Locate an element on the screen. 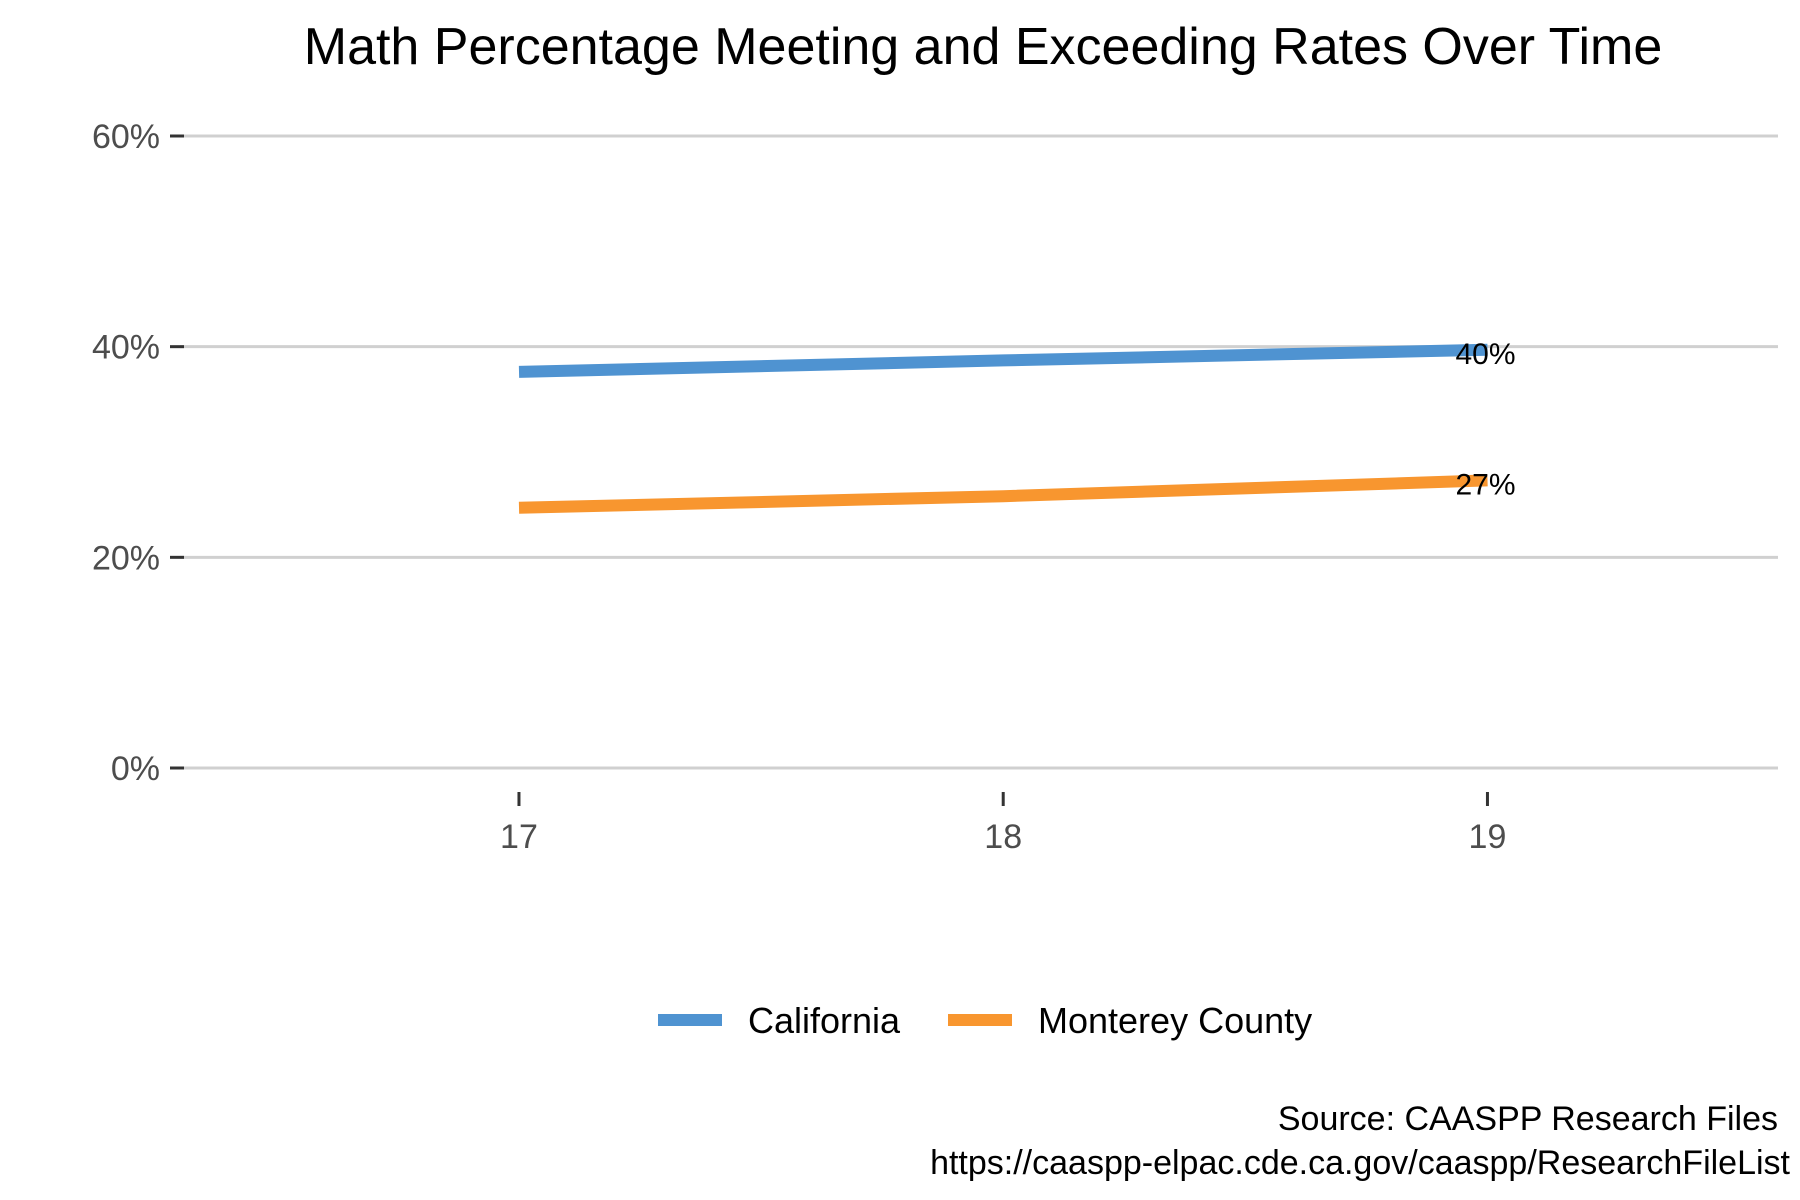 Image resolution: width=1800 pixels, height=1200 pixels. legend-label-california: California is located at coordinates (824, 1020).